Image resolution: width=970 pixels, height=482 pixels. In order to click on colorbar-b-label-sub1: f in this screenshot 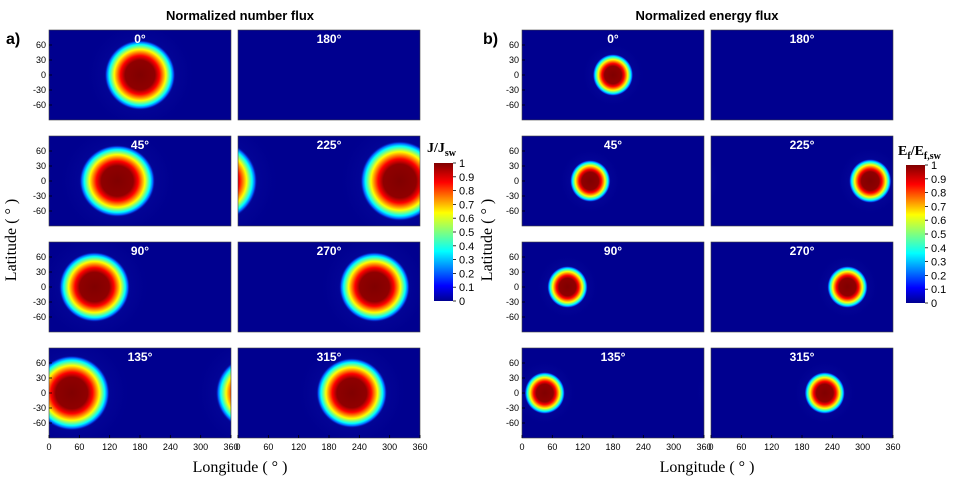, I will do `click(909, 156)`.